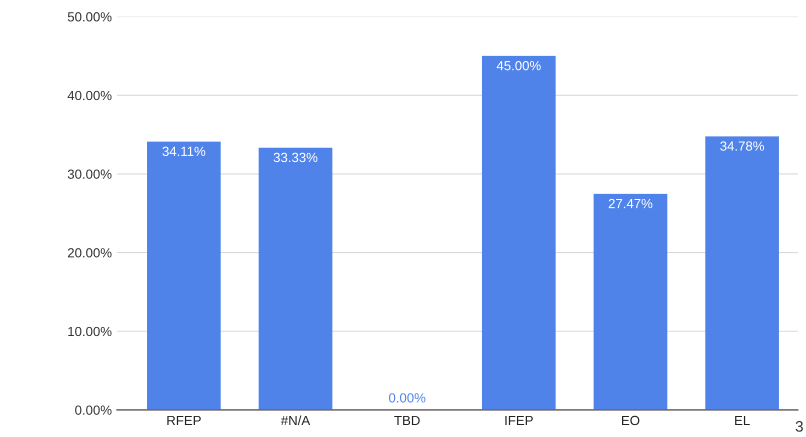 This screenshot has width=806, height=437. Describe the element at coordinates (90, 253) in the screenshot. I see `y-tick-label: 20.00%` at that location.